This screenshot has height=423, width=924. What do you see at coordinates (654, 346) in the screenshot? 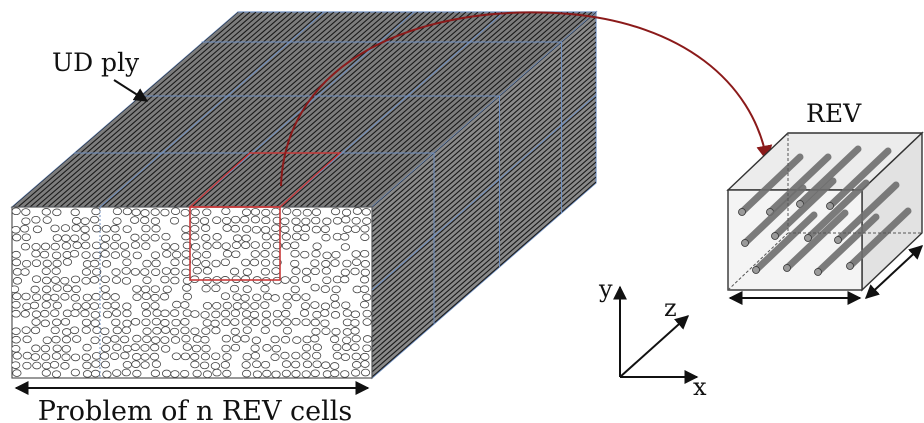
I see `z-axis` at bounding box center [654, 346].